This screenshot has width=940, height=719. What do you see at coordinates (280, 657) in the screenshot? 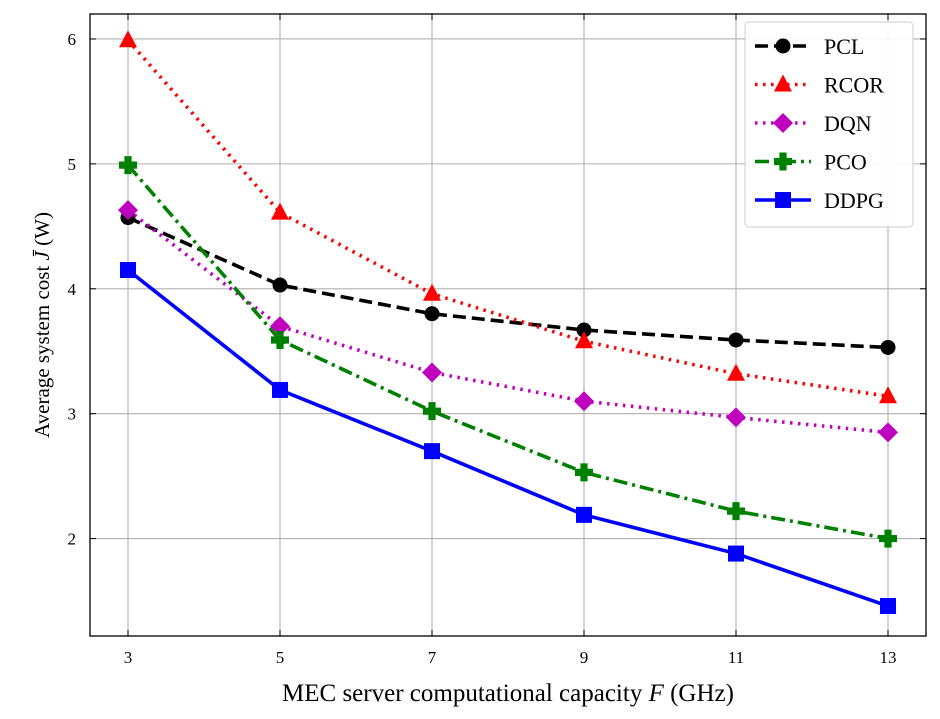
I see `x-tick-label-5: 5` at bounding box center [280, 657].